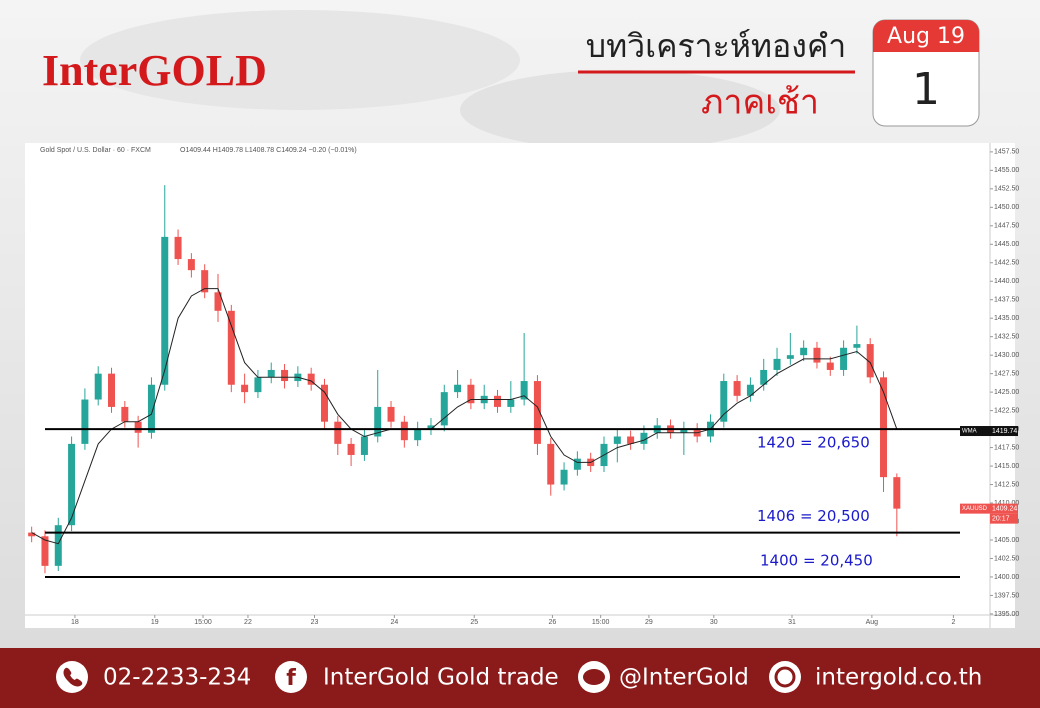 This screenshot has width=1040, height=708. I want to click on y-tick-label: 1397.50, so click(1006, 595).